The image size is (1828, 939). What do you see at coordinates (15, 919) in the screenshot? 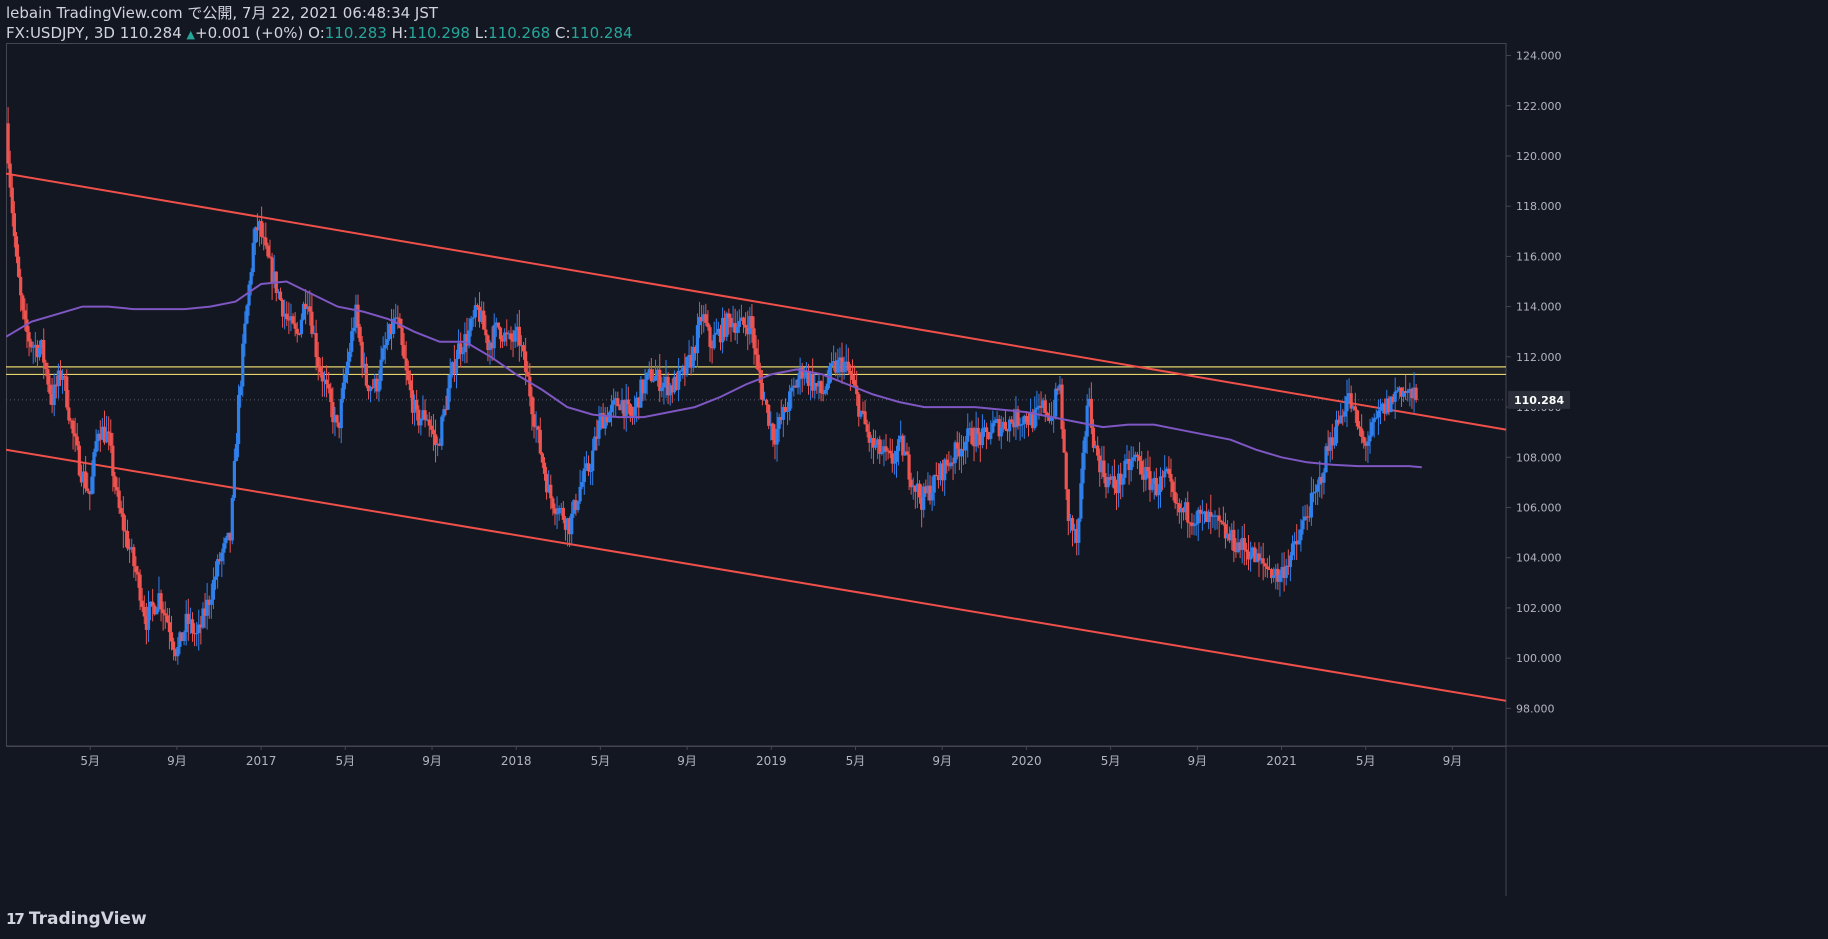
I see `tradingview-logo-icon: 17` at bounding box center [15, 919].